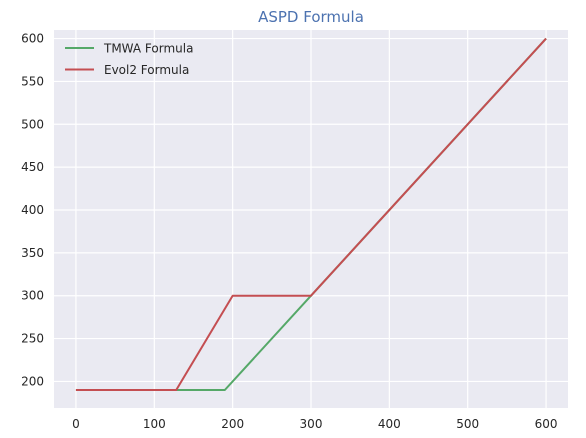 The height and width of the screenshot is (438, 586). Describe the element at coordinates (154, 424) in the screenshot. I see `x-tick-label: 100` at that location.